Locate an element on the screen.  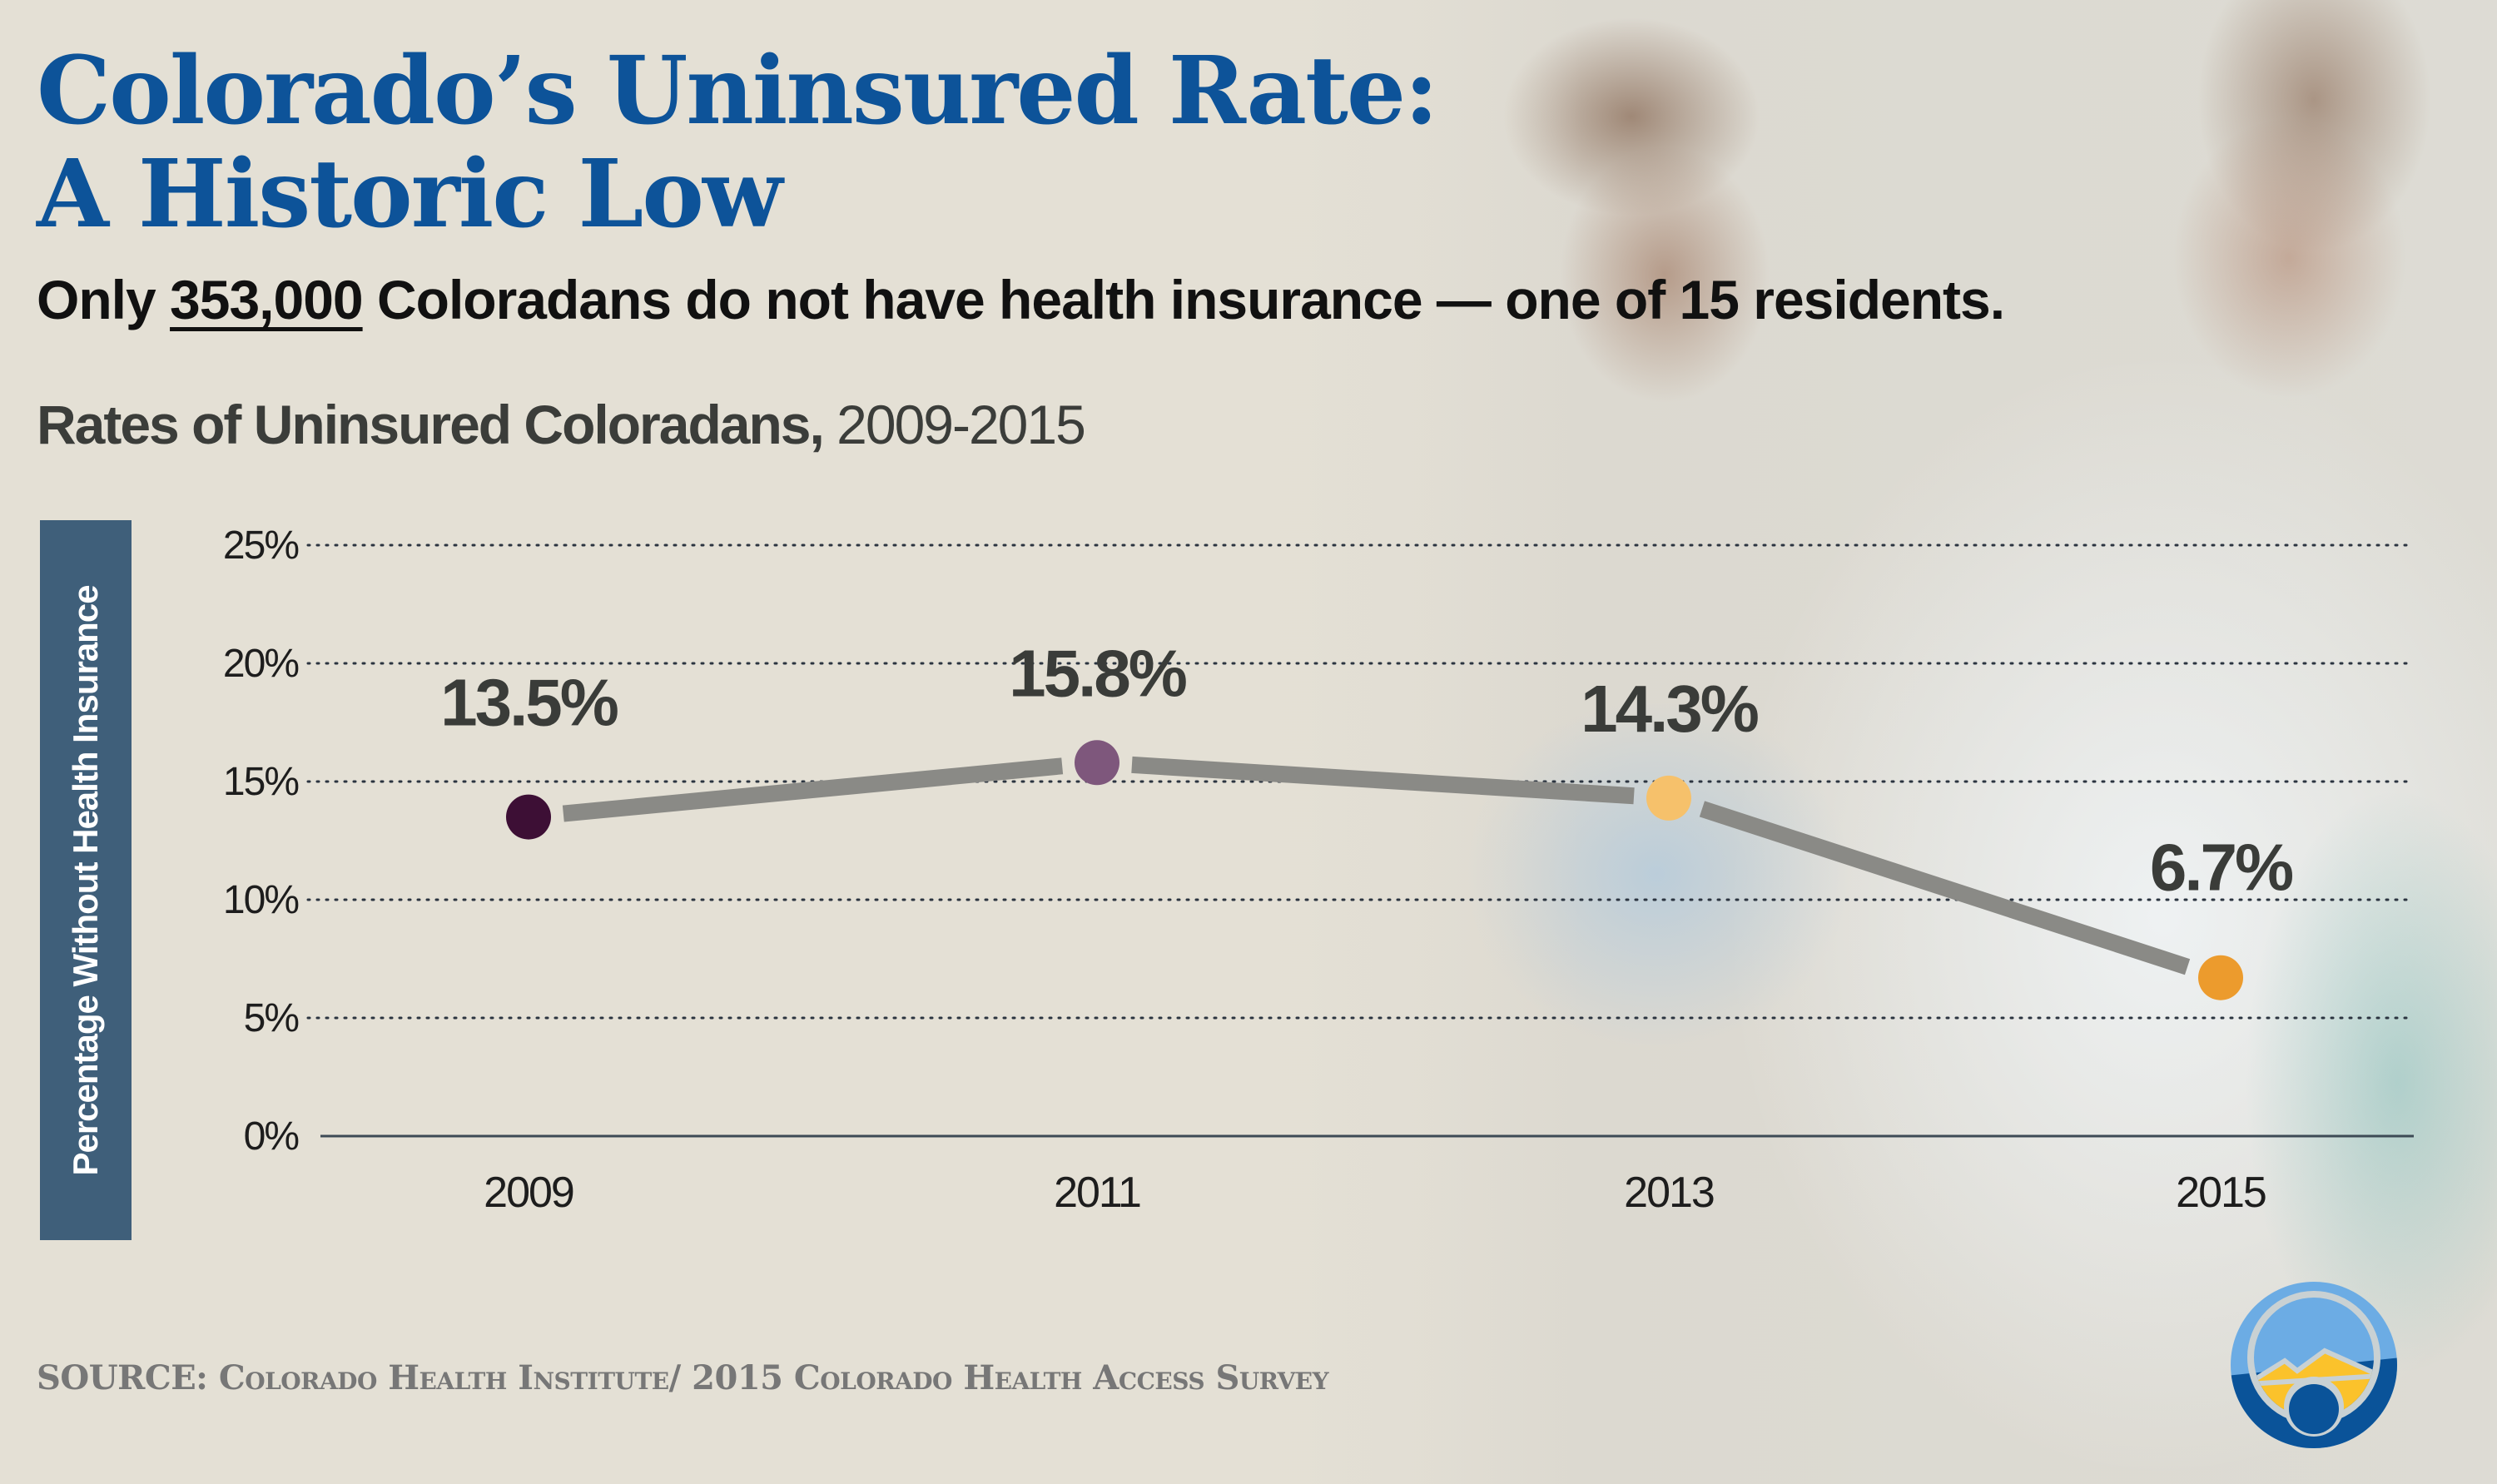
x-tick-label: 2013 is located at coordinates (1669, 1193).